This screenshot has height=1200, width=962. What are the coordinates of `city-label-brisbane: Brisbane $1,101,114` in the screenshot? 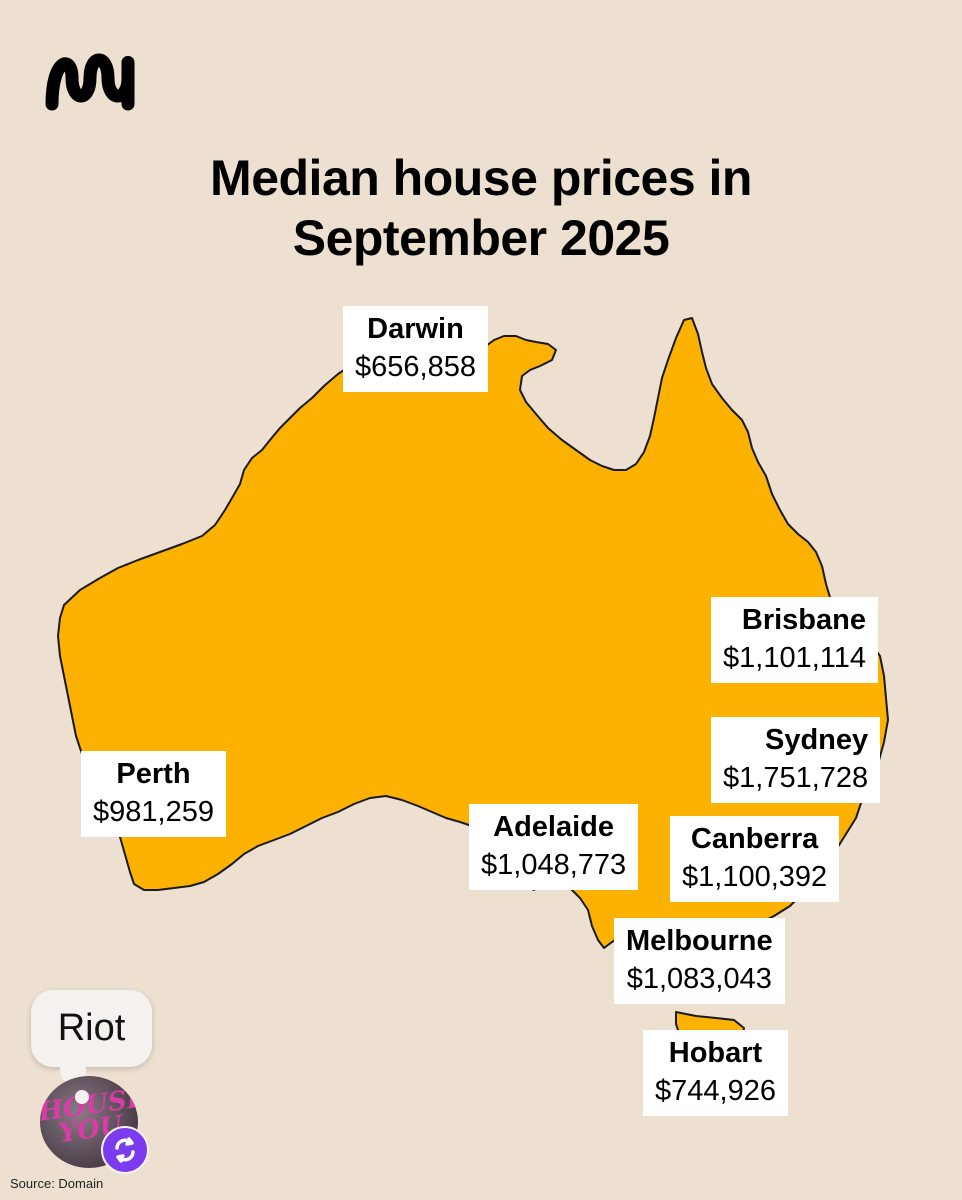 It's located at (794, 640).